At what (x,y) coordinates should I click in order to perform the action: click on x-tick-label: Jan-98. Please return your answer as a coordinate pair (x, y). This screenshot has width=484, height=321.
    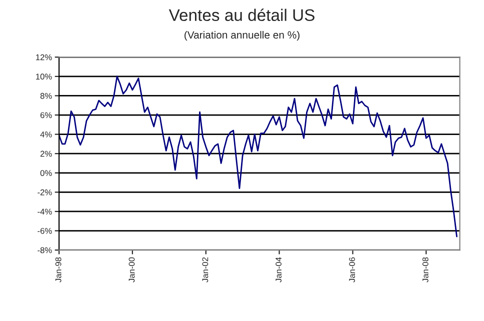
    Looking at the image, I should click on (58, 269).